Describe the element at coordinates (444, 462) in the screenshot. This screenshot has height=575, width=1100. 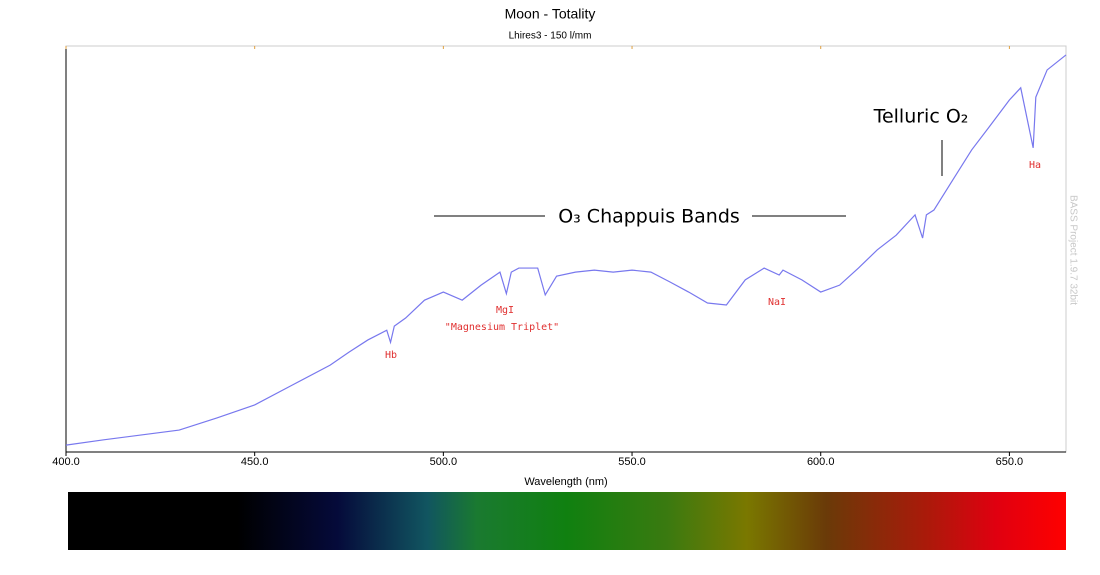
I see `x-tick-label: 500.0` at that location.